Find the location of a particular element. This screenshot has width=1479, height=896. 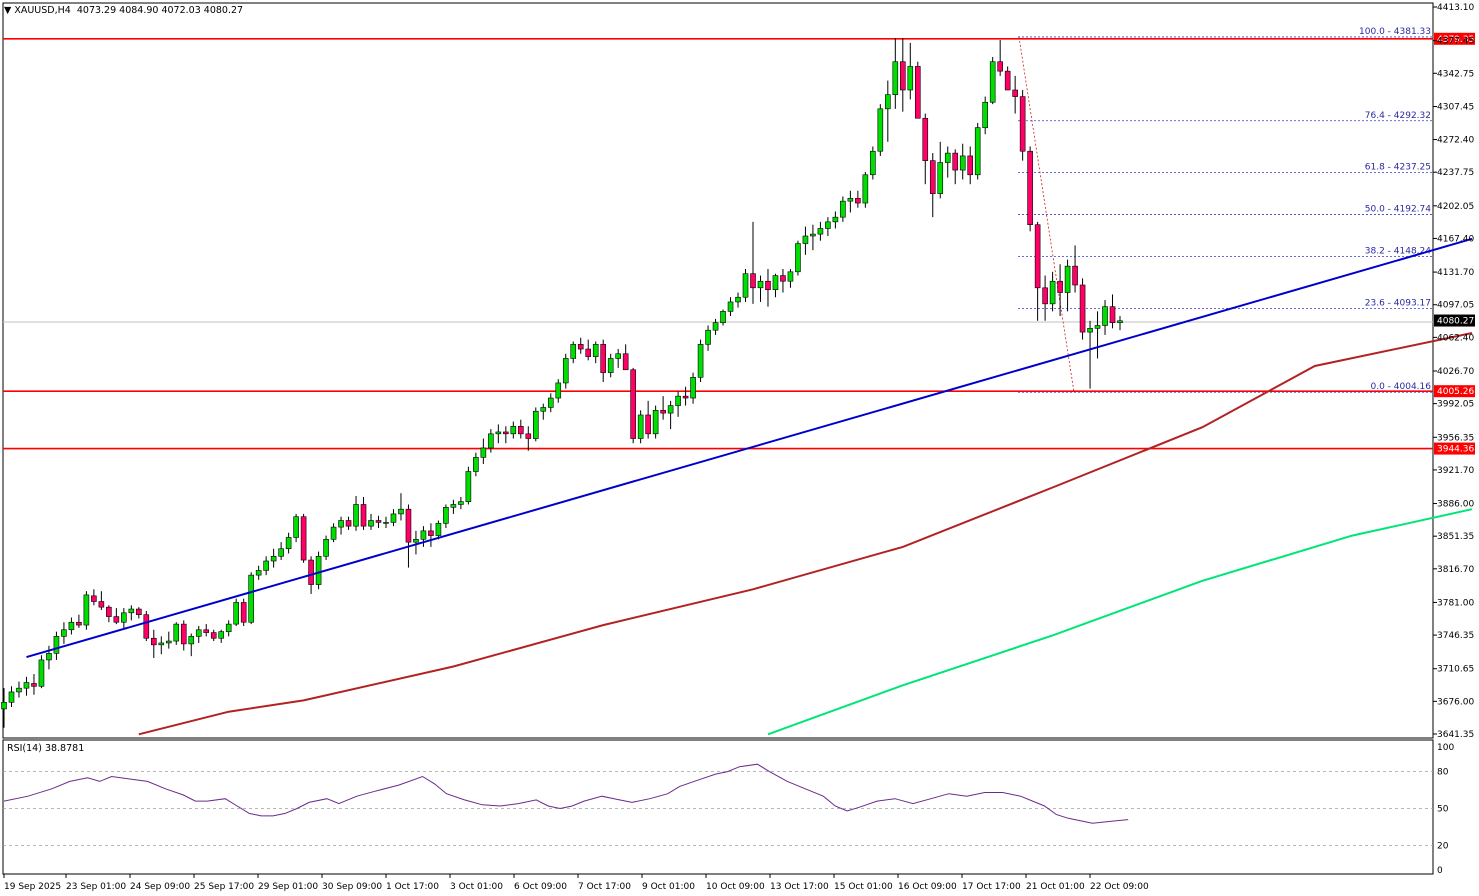

time-tick-label: 21 Oct 01:00 is located at coordinates (1055, 887).